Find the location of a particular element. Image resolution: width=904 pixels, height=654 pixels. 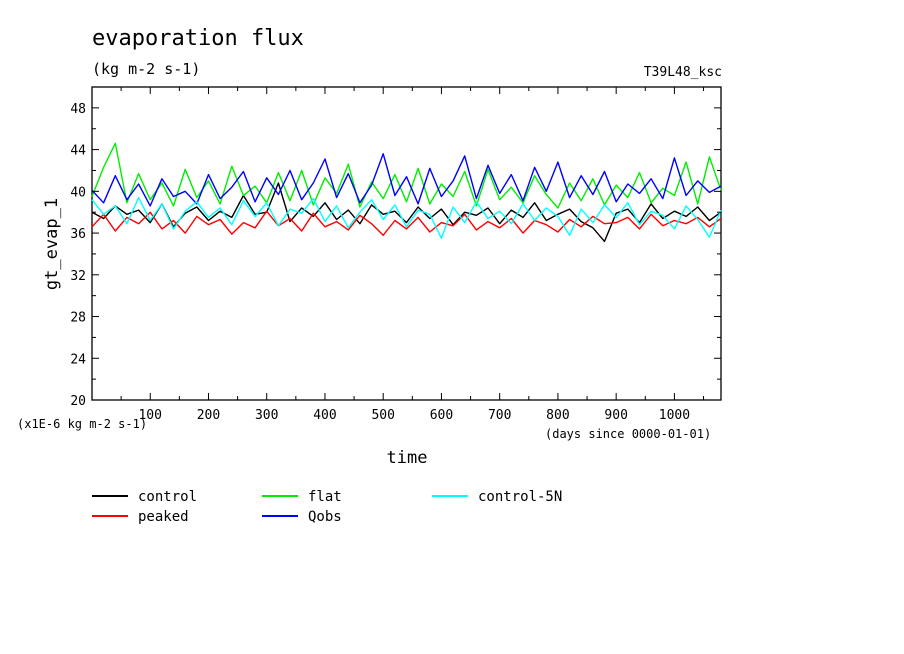

legend-item: control is located at coordinates (144, 497).